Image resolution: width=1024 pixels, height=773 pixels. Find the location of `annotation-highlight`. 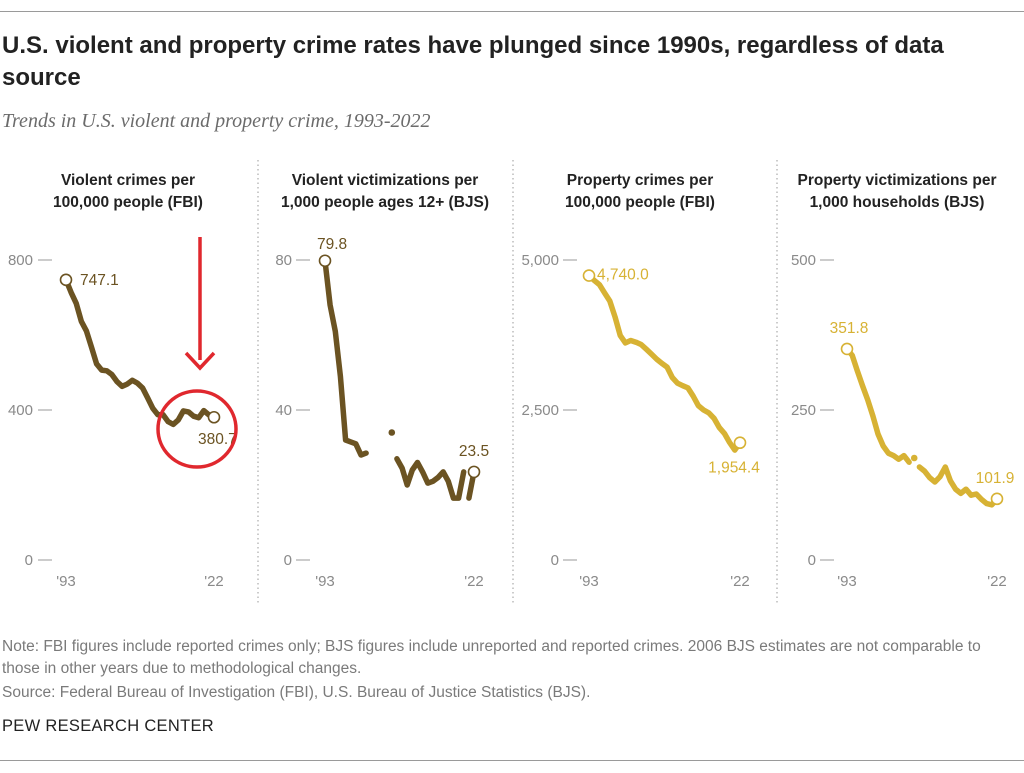

annotation-highlight is located at coordinates (197, 353).